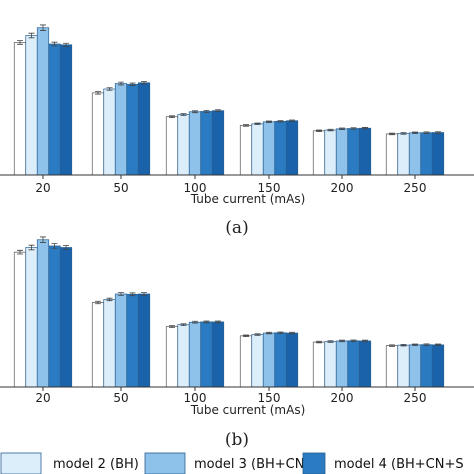  I want to click on panel-b-tick-label-50: 50, so click(120, 398).